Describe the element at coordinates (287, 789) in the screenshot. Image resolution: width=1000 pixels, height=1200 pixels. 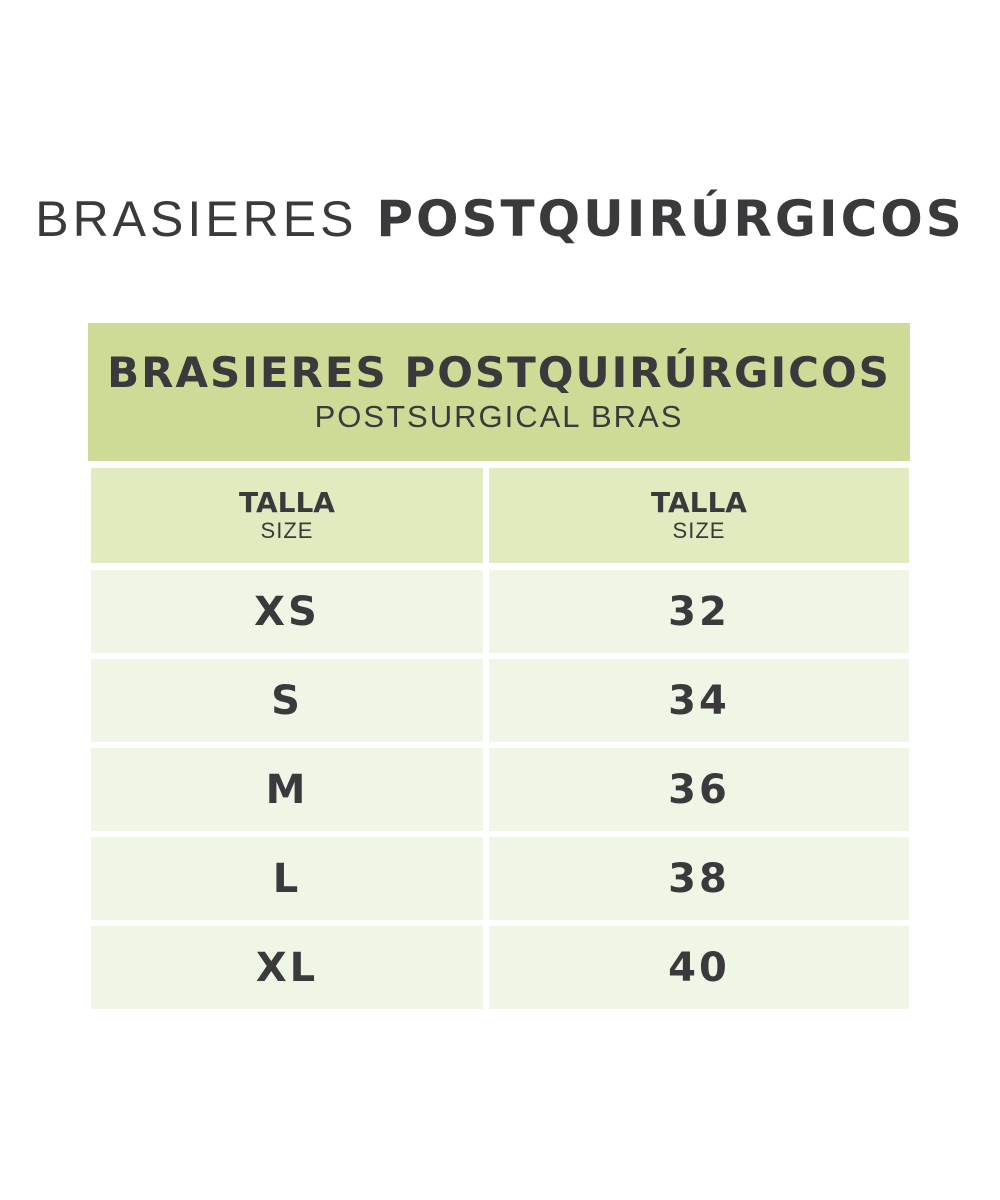
I see `table-cell: M` at that location.